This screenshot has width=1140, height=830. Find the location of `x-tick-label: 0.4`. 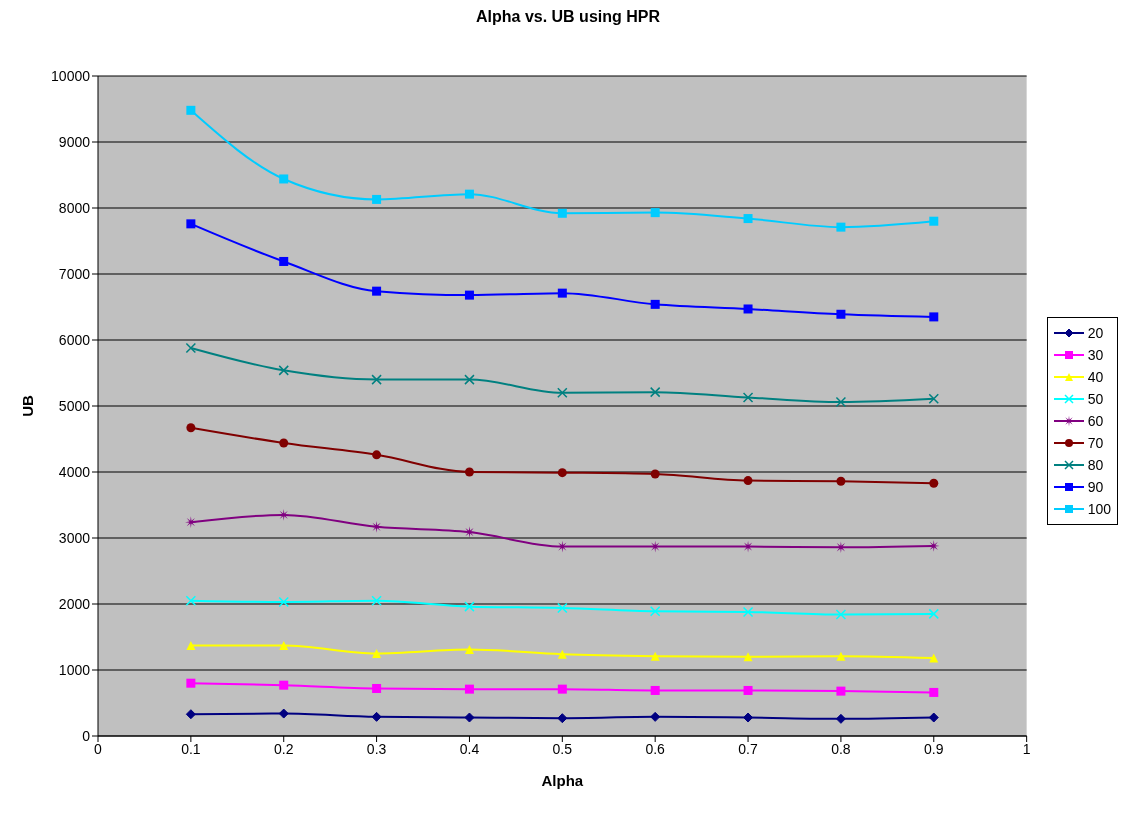

x-tick-label: 0.4 is located at coordinates (469, 748).